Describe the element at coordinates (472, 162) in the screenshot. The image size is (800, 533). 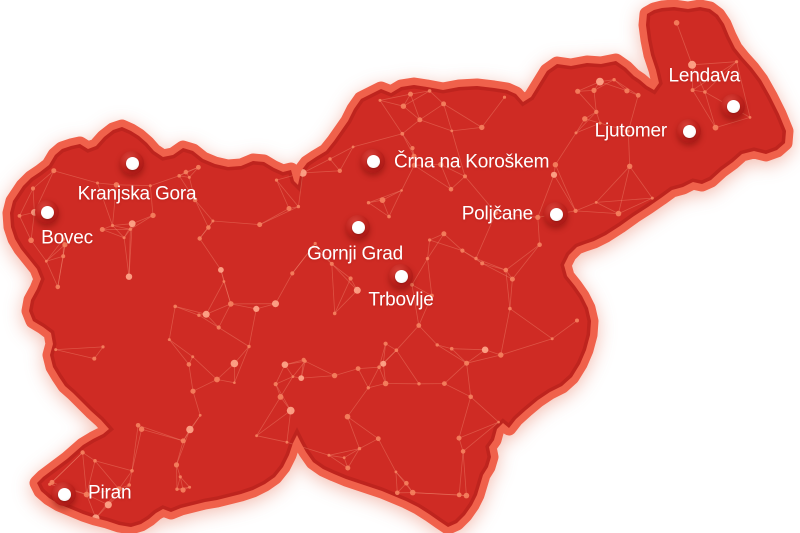
I see `city-label: Črna na Koroškem` at that location.